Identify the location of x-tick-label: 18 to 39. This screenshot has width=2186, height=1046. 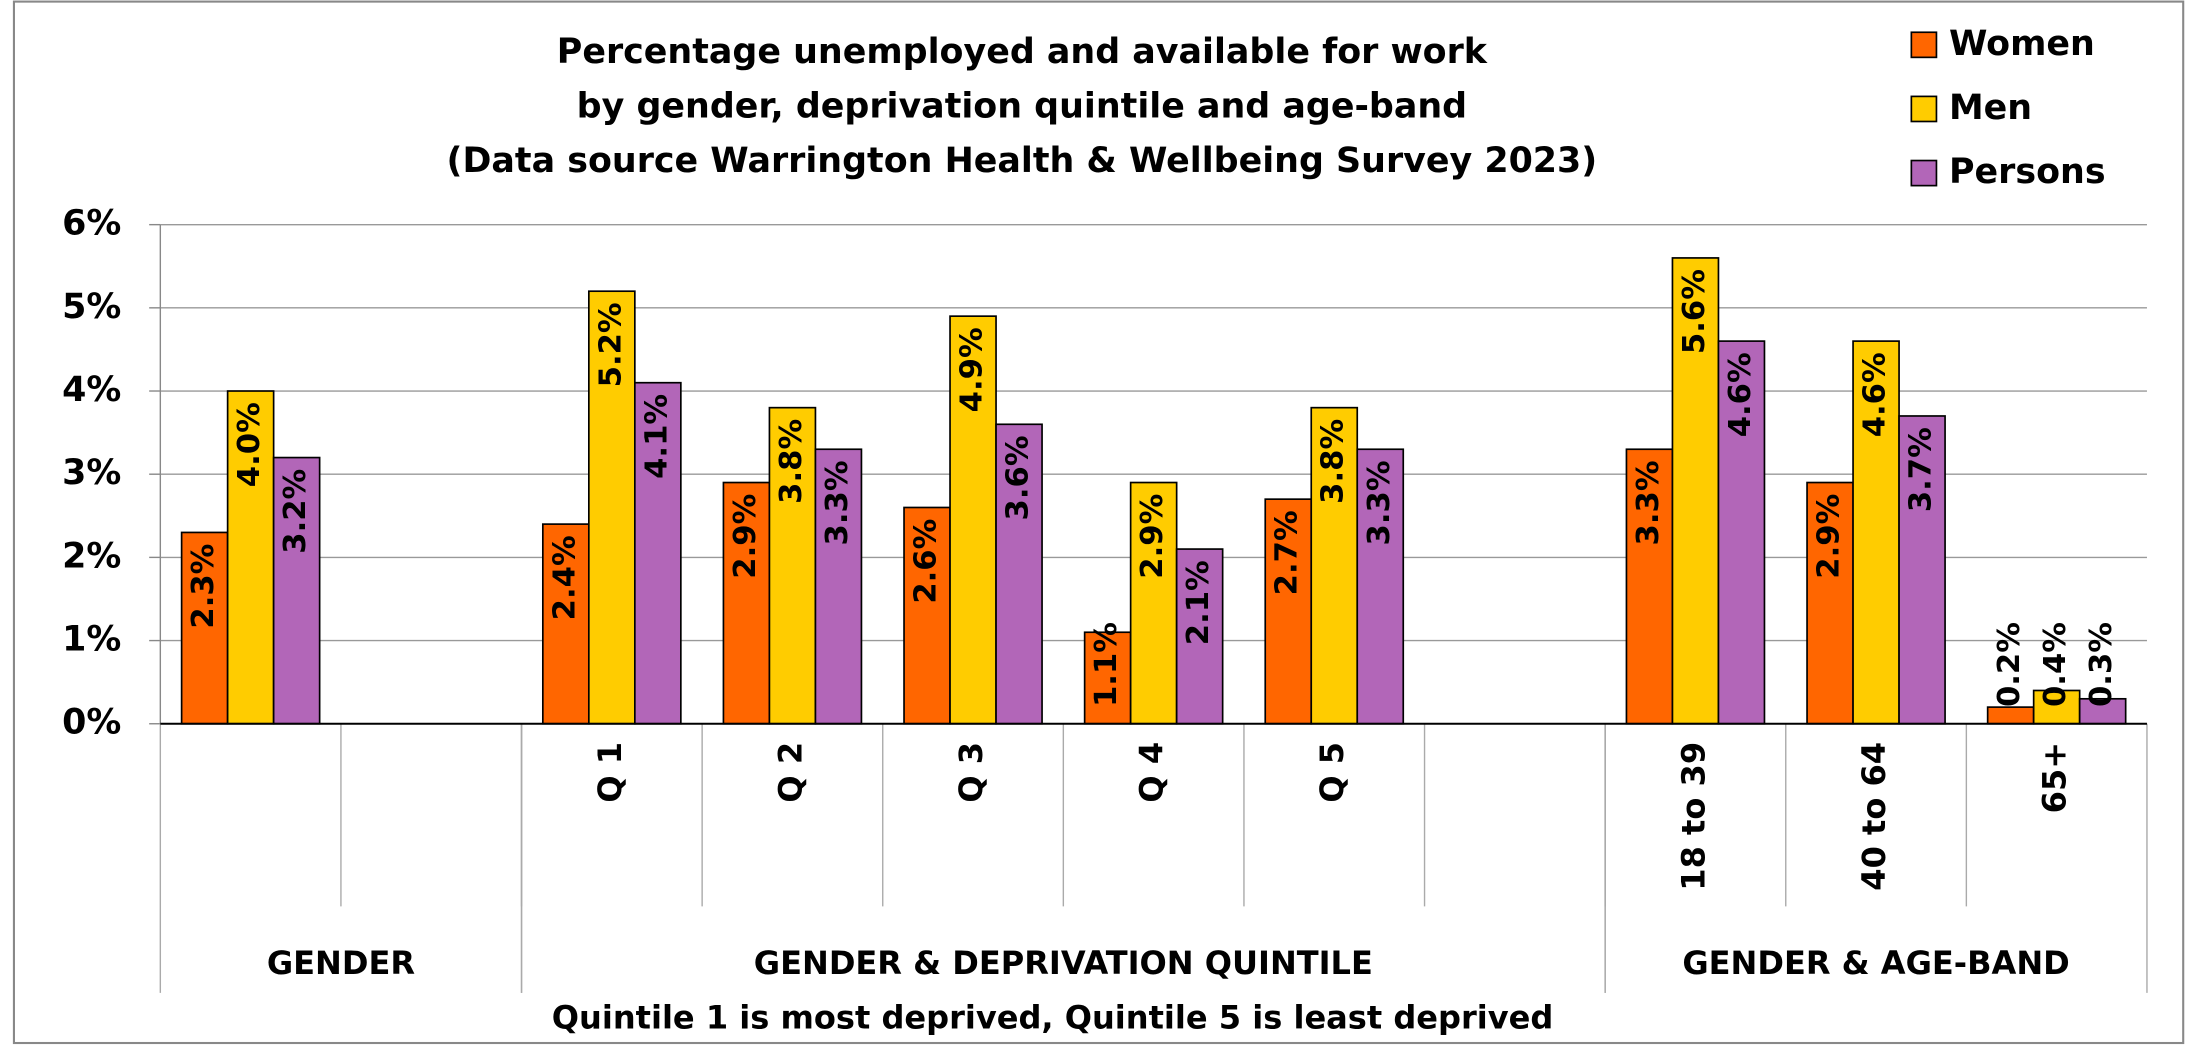
(1693, 816).